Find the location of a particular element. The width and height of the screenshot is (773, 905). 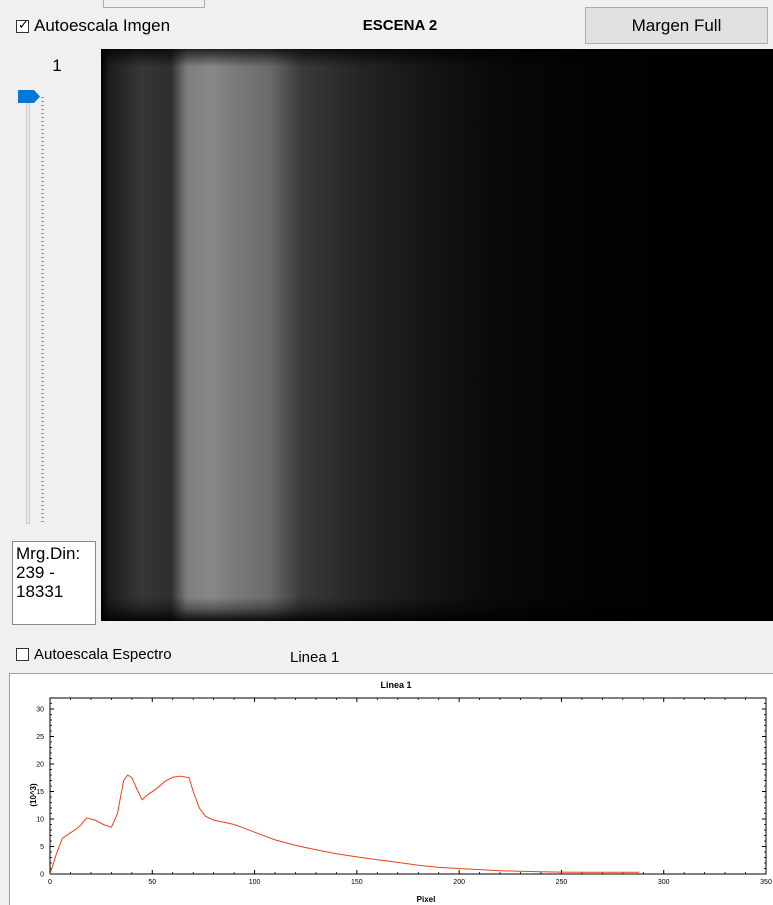

autoscale-spectrum-label: Autoescala Espectro is located at coordinates (103, 654).